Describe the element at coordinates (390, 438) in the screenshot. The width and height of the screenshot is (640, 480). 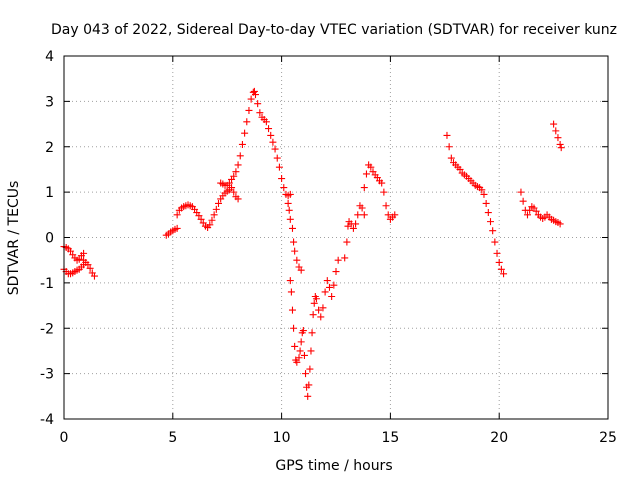
I see `x-tick-label: 15` at that location.